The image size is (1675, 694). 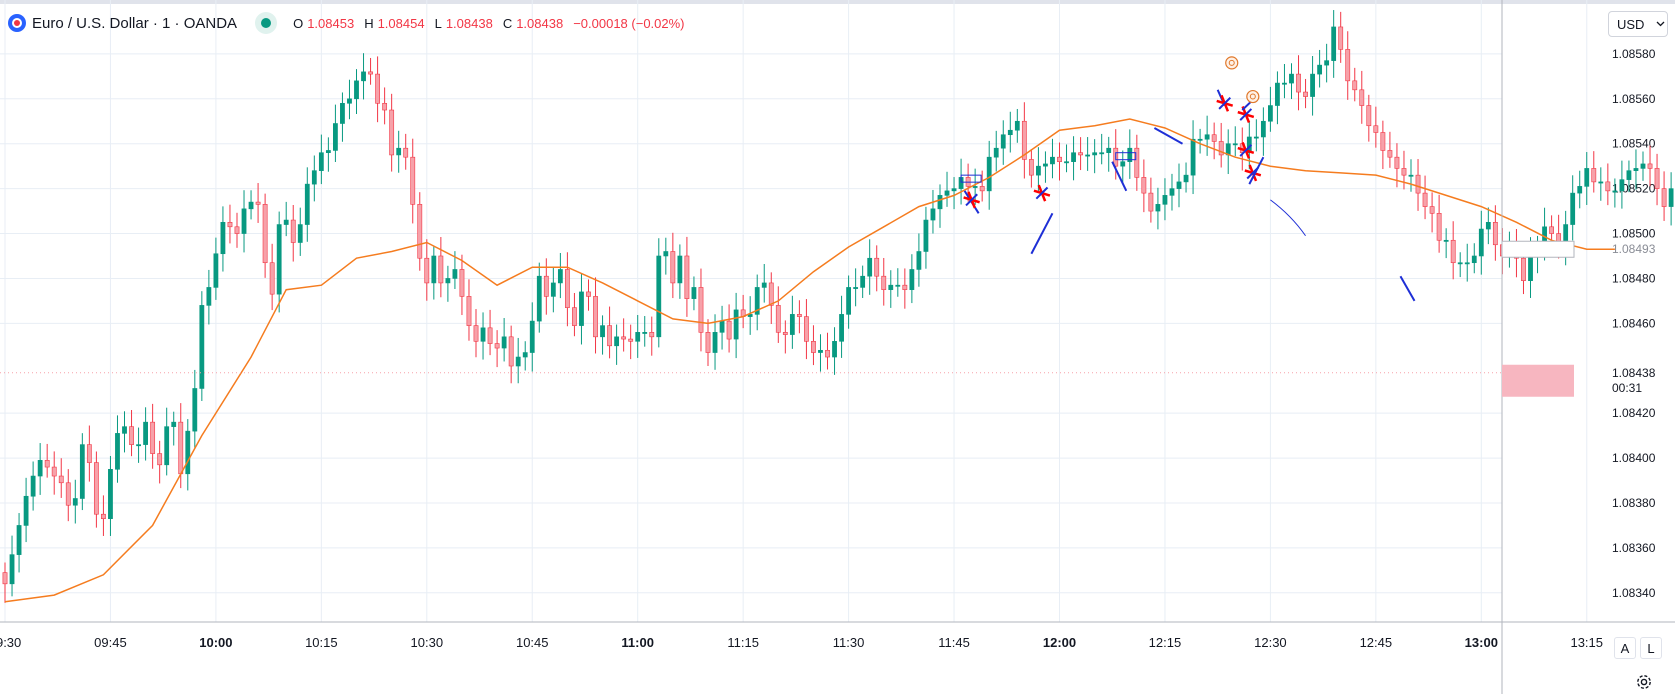 I want to click on high-value: 1.08454, so click(x=401, y=23).